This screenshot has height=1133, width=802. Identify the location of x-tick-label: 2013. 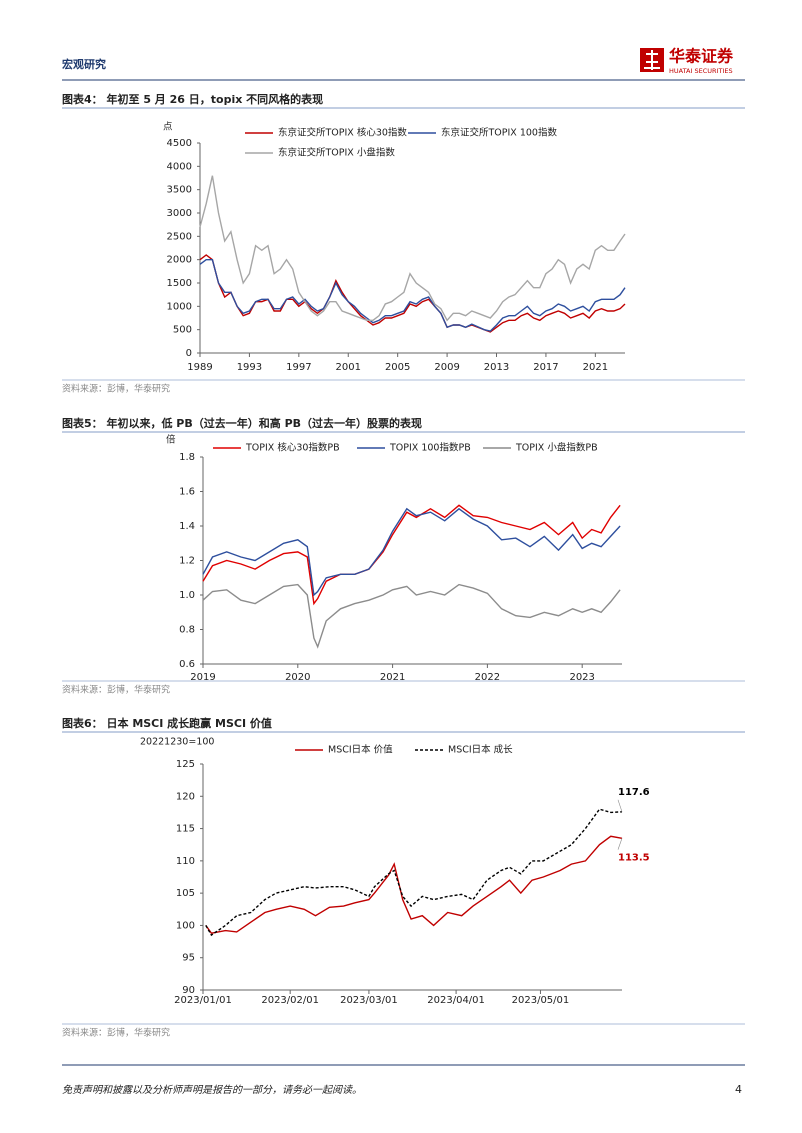
(496, 367).